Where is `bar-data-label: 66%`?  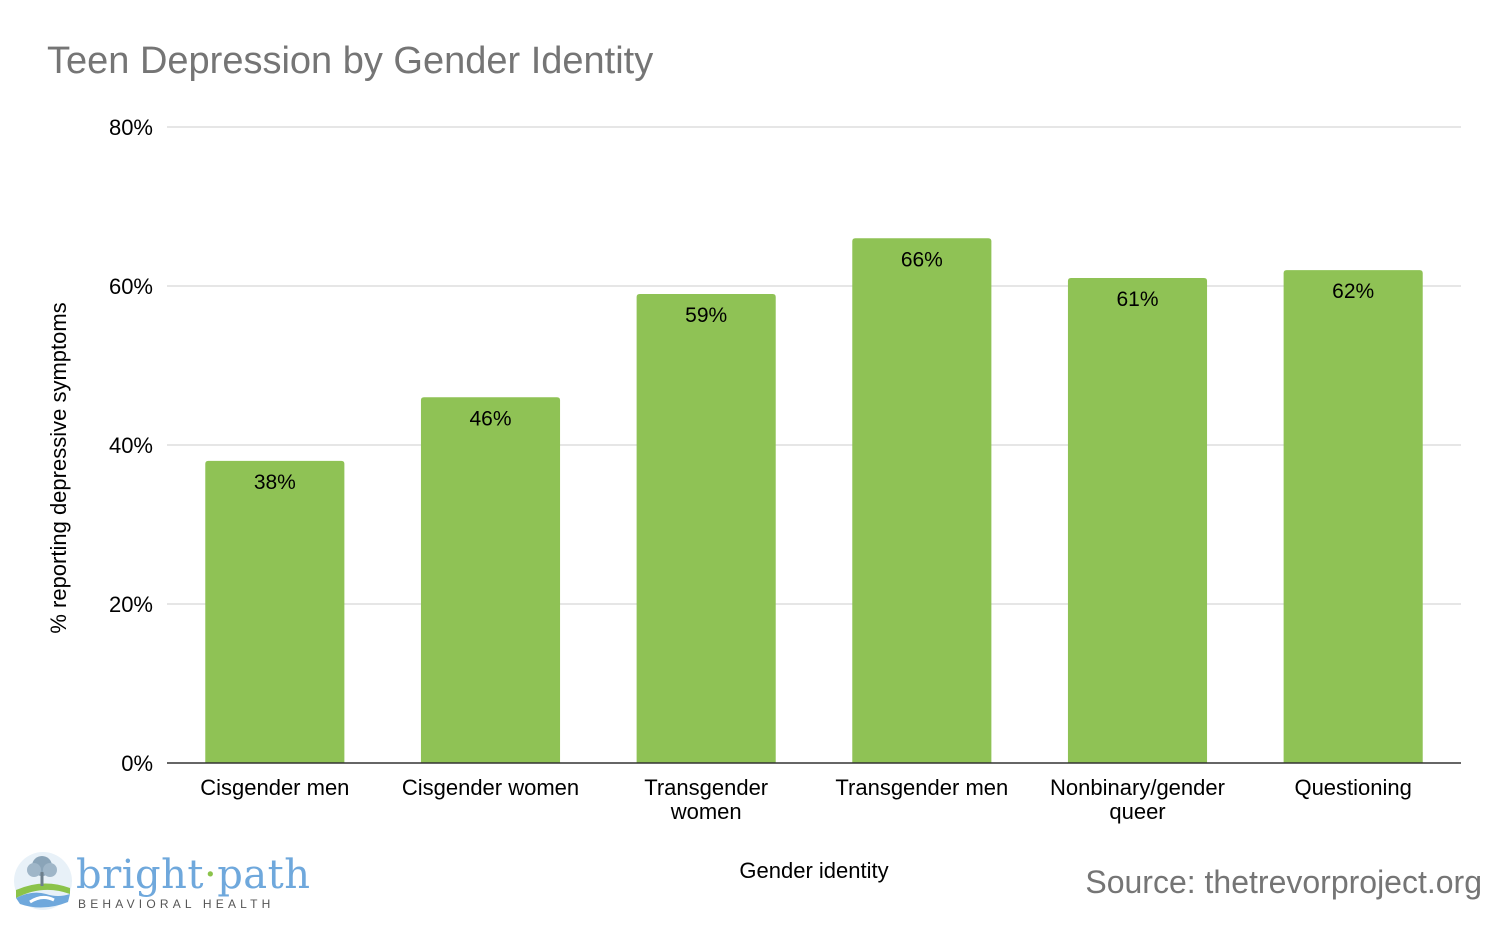 bar-data-label: 66% is located at coordinates (922, 259).